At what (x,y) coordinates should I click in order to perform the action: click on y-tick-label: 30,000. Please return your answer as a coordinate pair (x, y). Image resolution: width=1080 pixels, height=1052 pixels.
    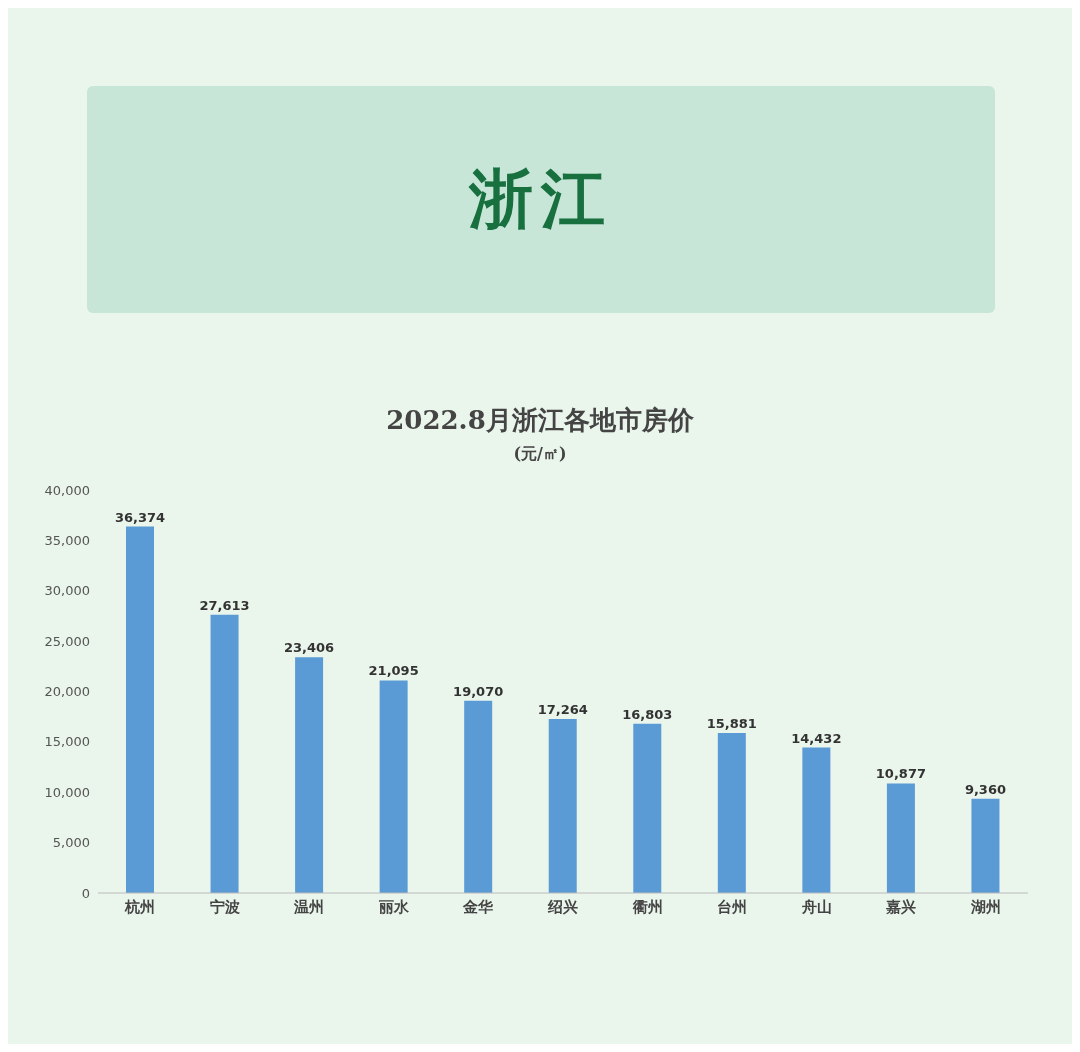
    Looking at the image, I should click on (67, 591).